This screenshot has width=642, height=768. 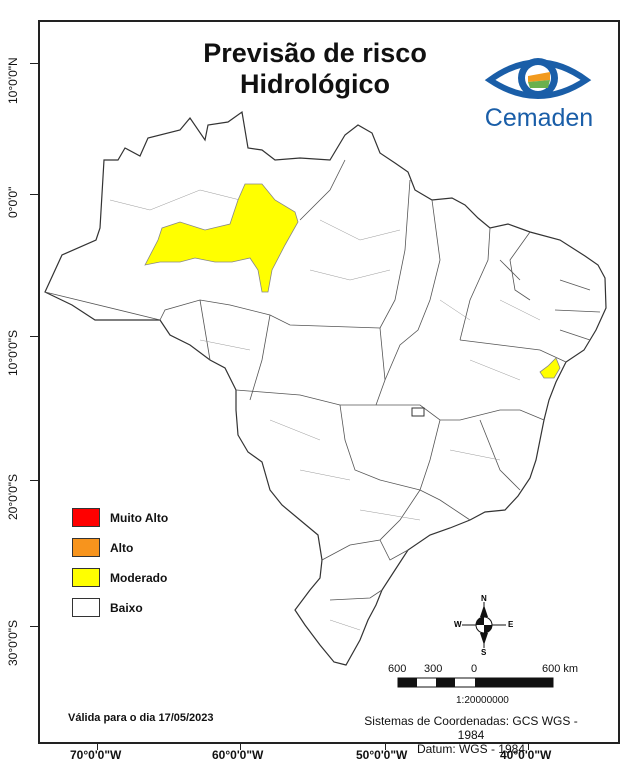 What do you see at coordinates (418, 412) in the screenshot?
I see `federal-district` at bounding box center [418, 412].